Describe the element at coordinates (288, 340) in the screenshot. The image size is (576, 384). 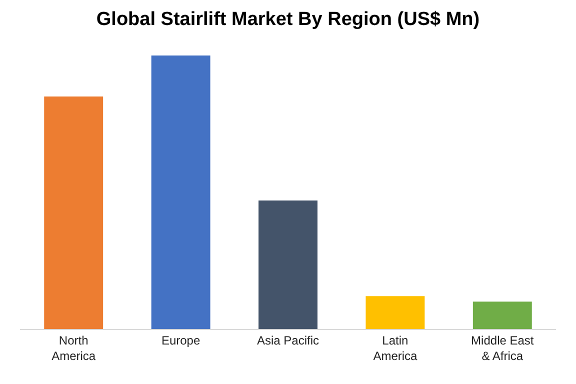
I see `x-tick-label: Asia Pacific` at that location.